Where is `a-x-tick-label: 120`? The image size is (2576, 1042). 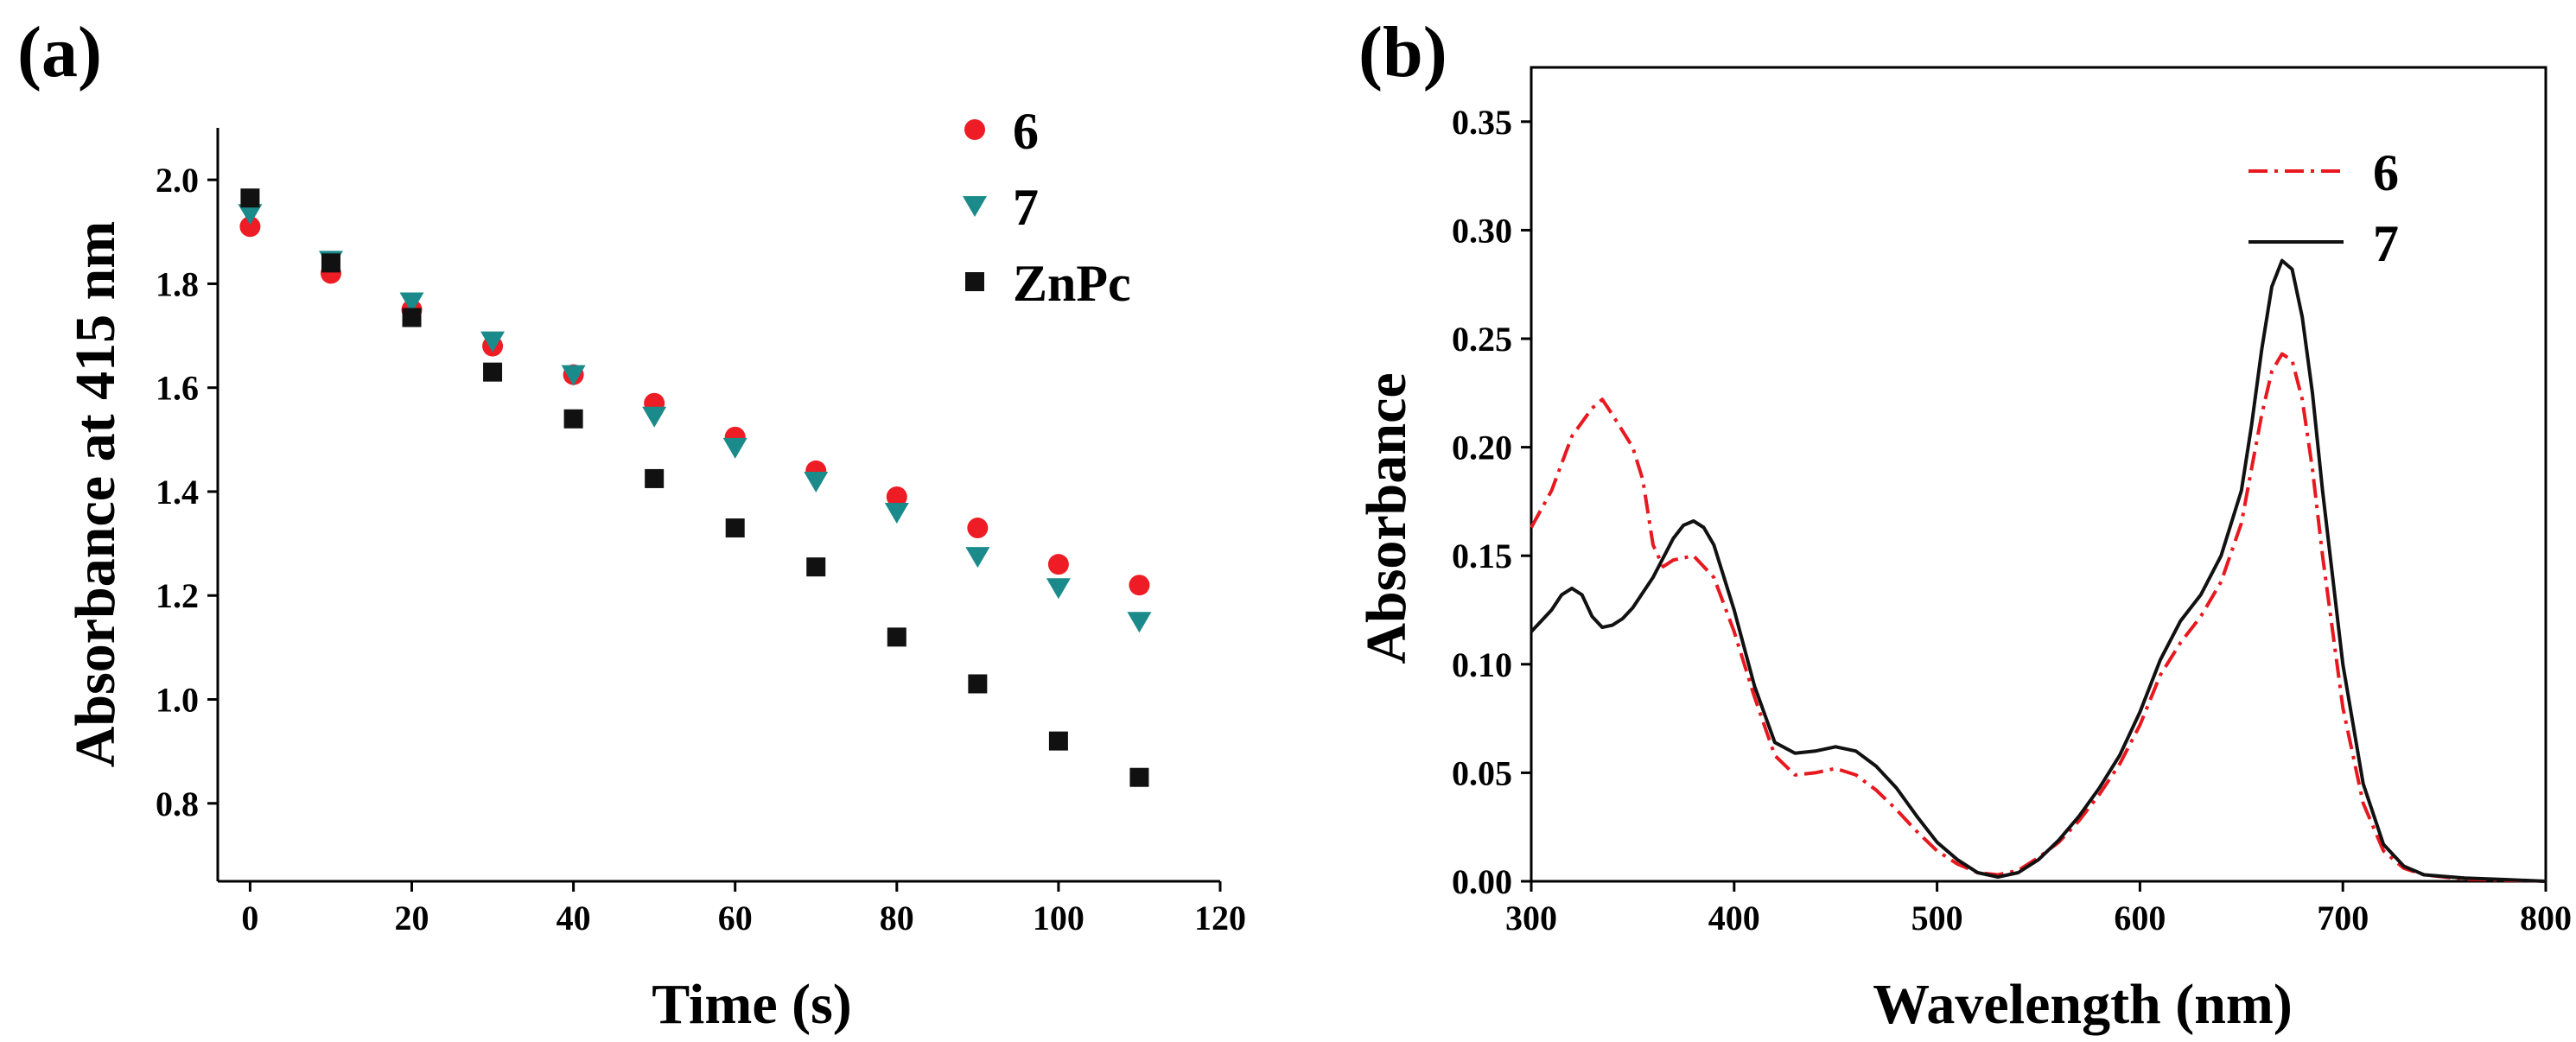 a-x-tick-label: 120 is located at coordinates (1220, 918).